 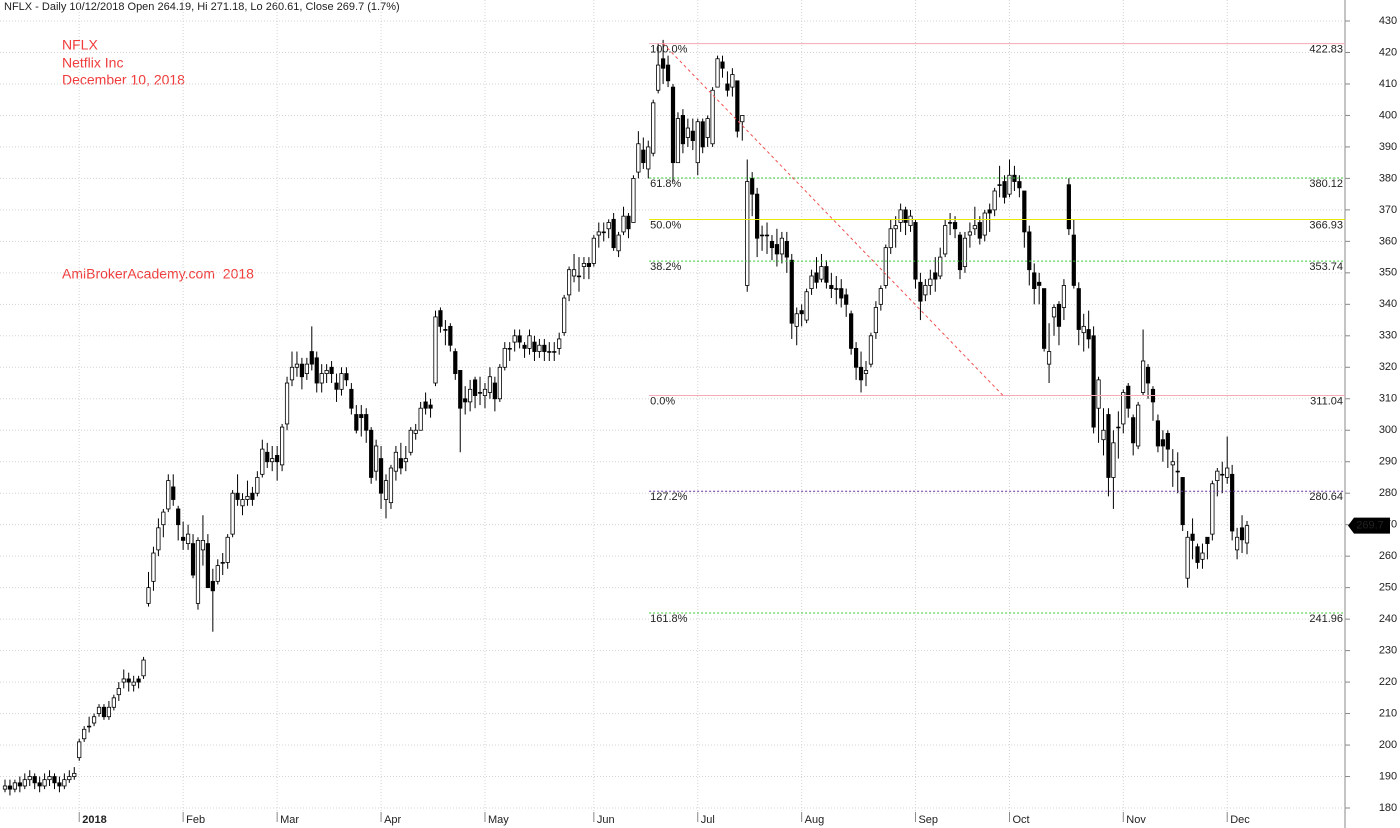 What do you see at coordinates (92, 63) in the screenshot?
I see `annotation: Netflix Inc` at bounding box center [92, 63].